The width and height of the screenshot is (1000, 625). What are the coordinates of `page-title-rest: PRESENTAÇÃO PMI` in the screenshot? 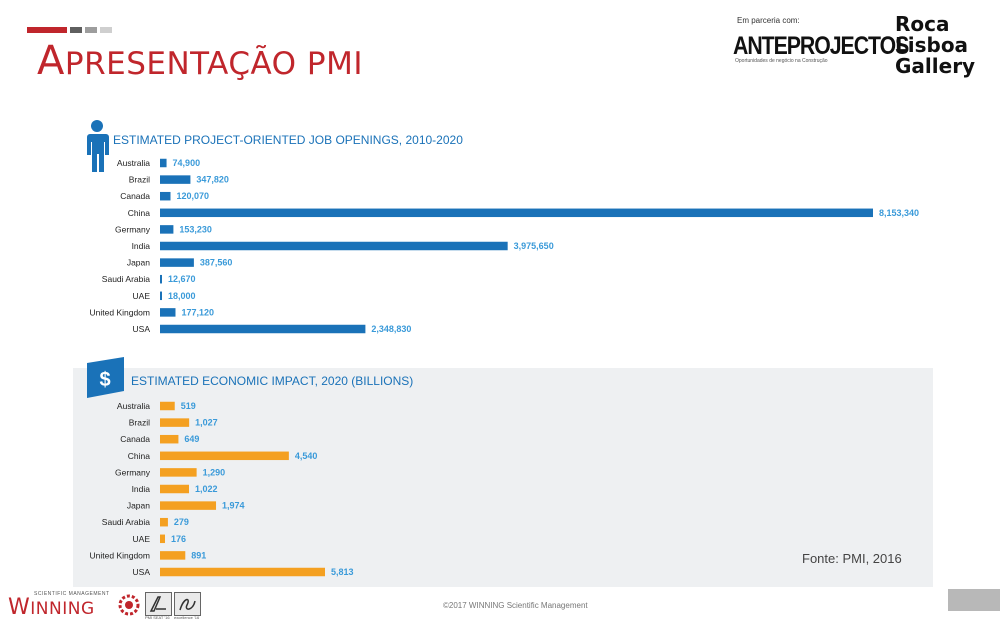 It's located at (213, 64).